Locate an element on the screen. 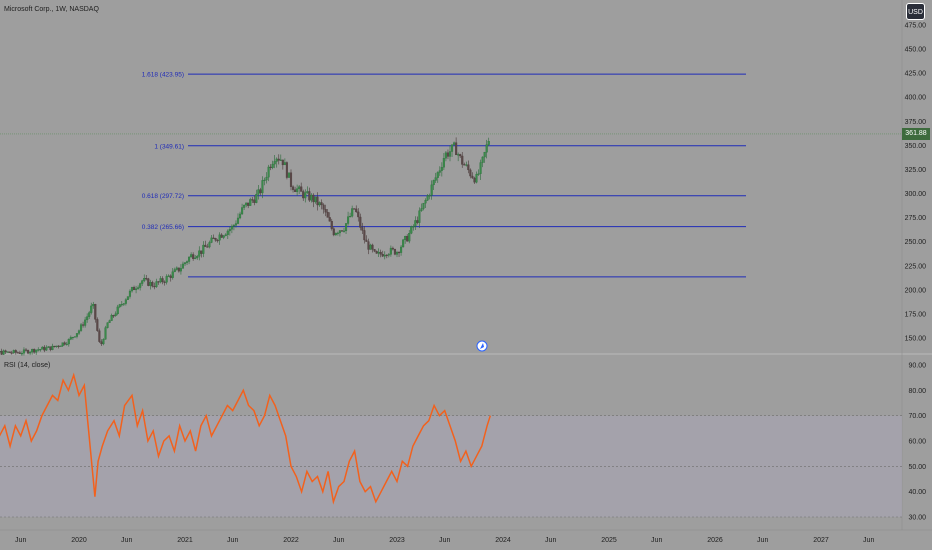 This screenshot has width=932, height=550. rsi-tick-label: 90.00 is located at coordinates (917, 366).